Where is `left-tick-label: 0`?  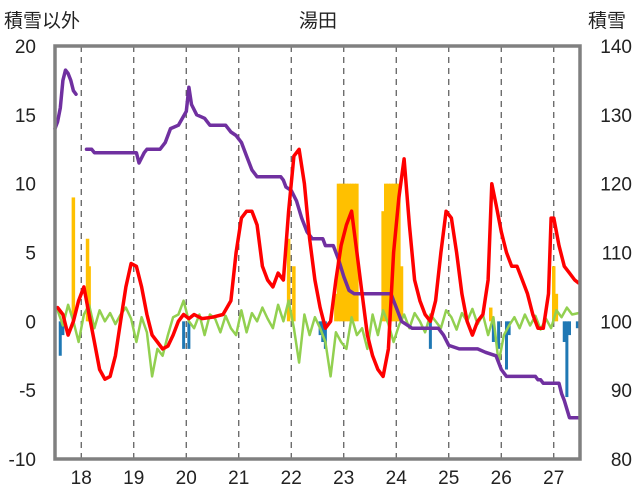
left-tick-label: 0 is located at coordinates (30, 322).